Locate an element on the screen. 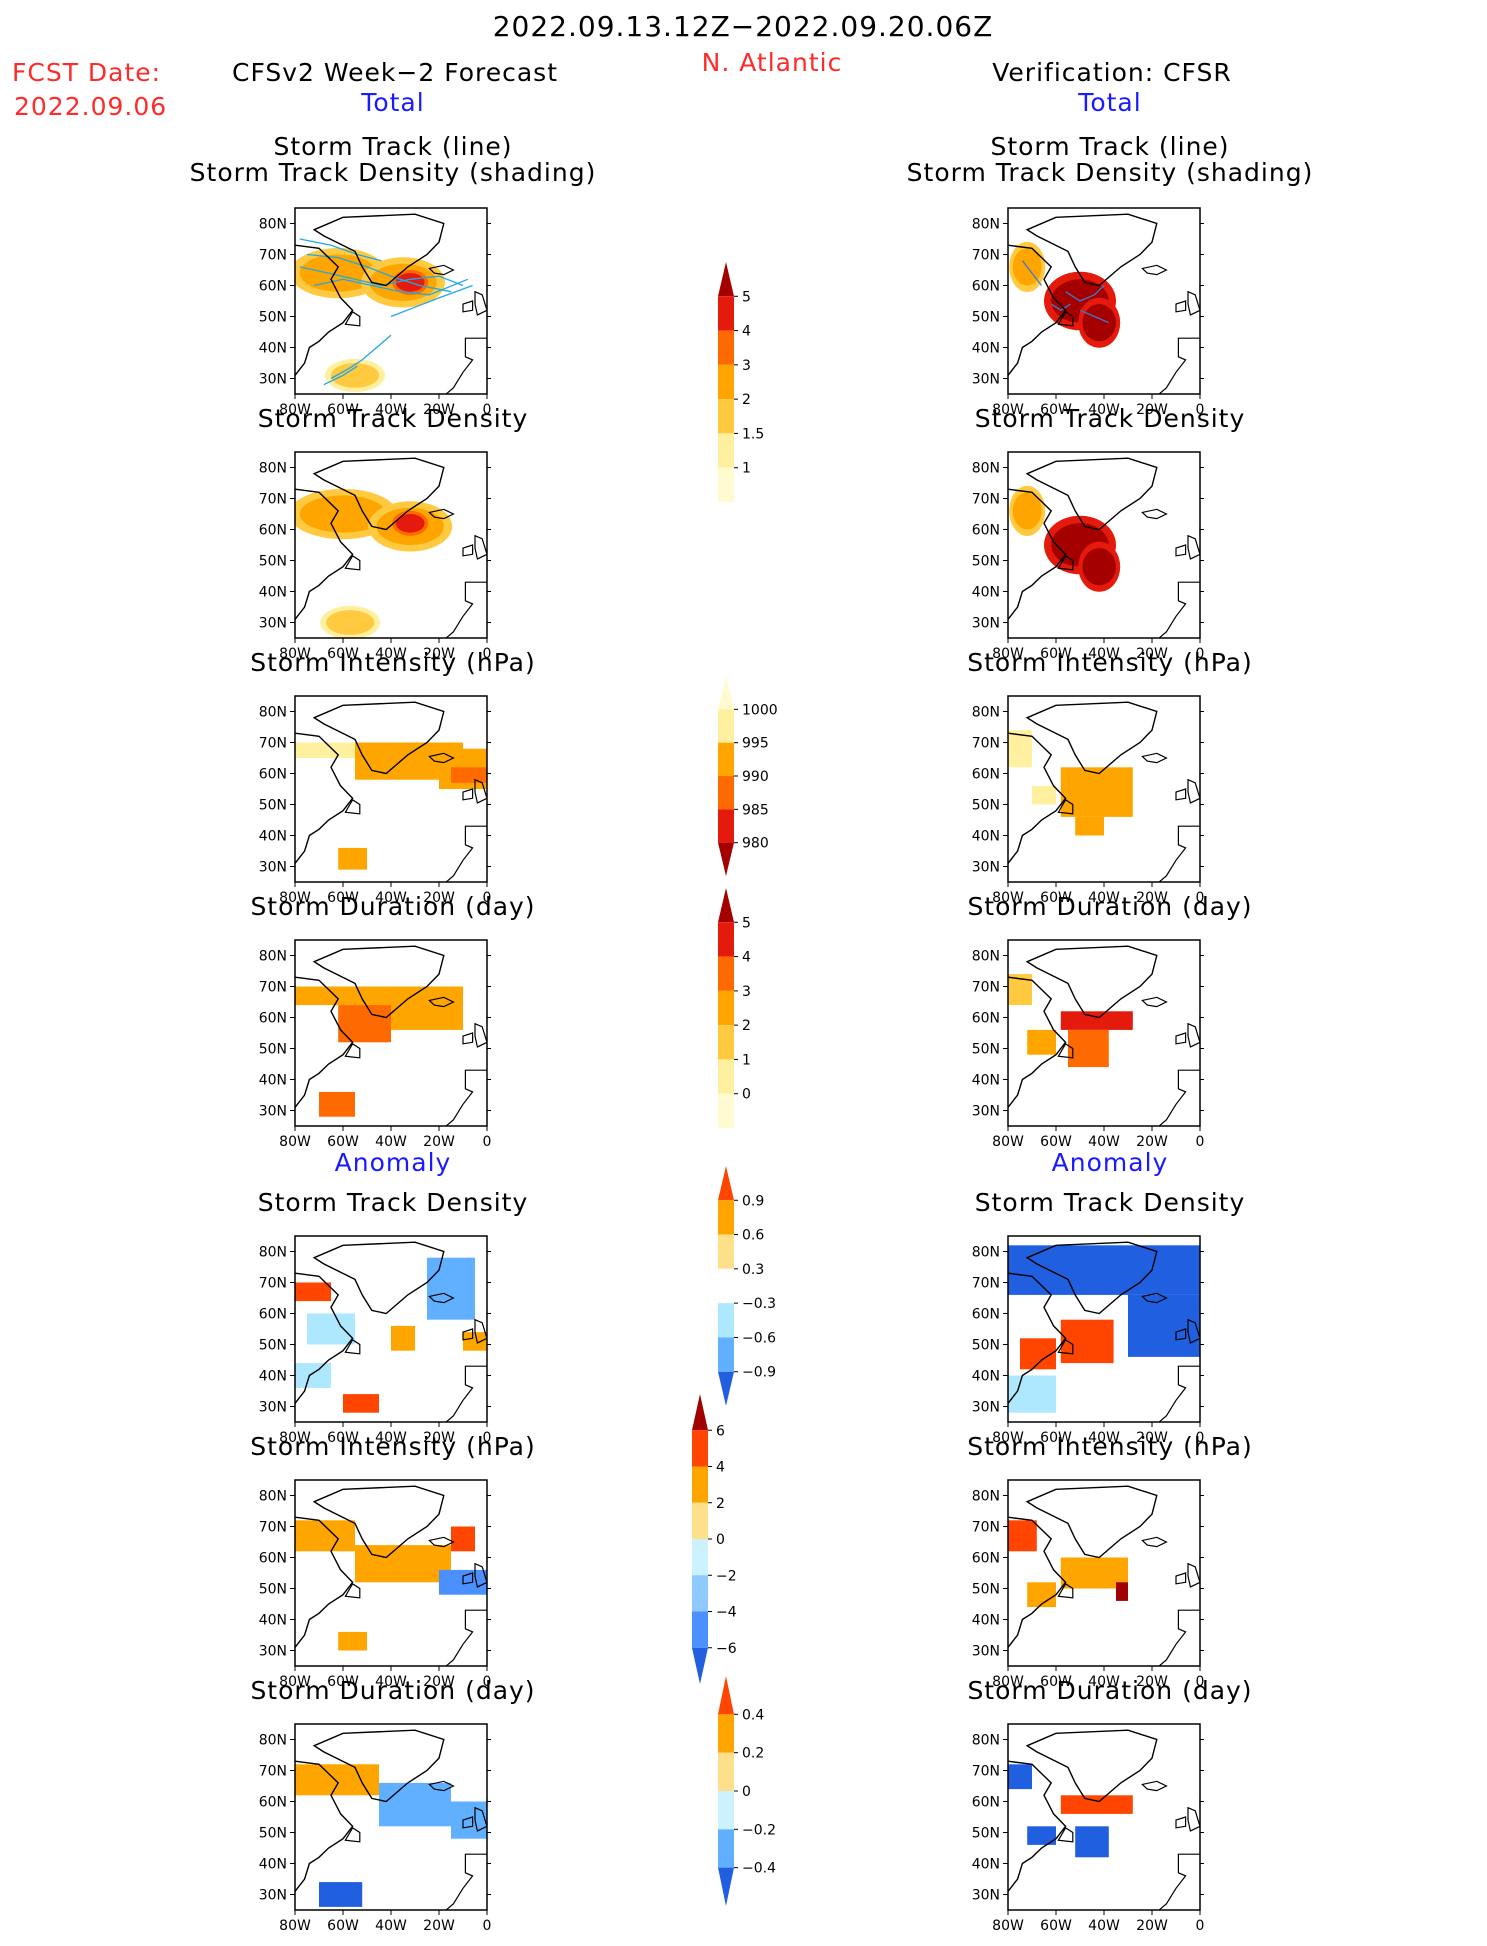  panel-title-right-6: Storm Intensity (hPa) is located at coordinates (1110, 1446).